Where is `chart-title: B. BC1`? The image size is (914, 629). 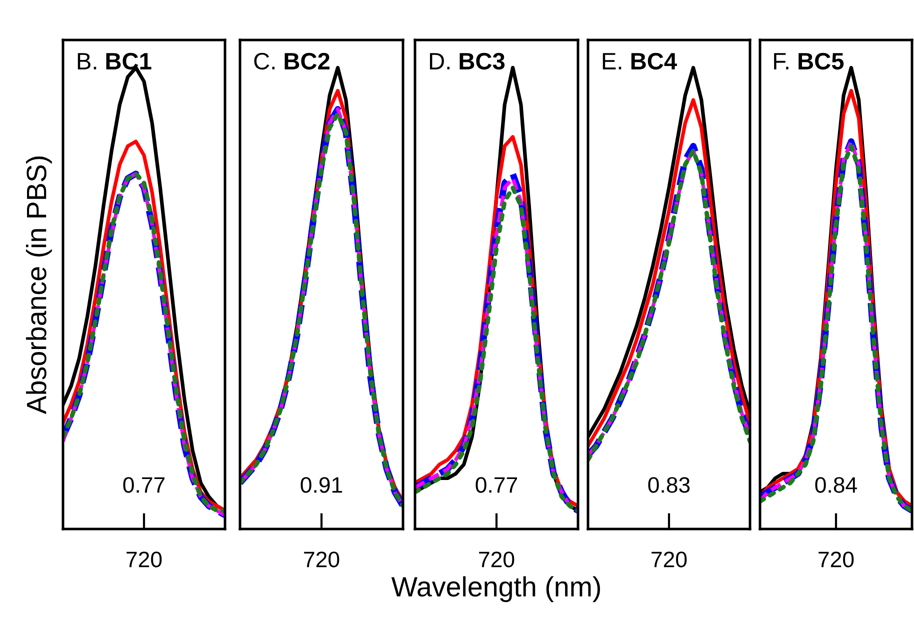
chart-title: B. BC1 is located at coordinates (115, 61).